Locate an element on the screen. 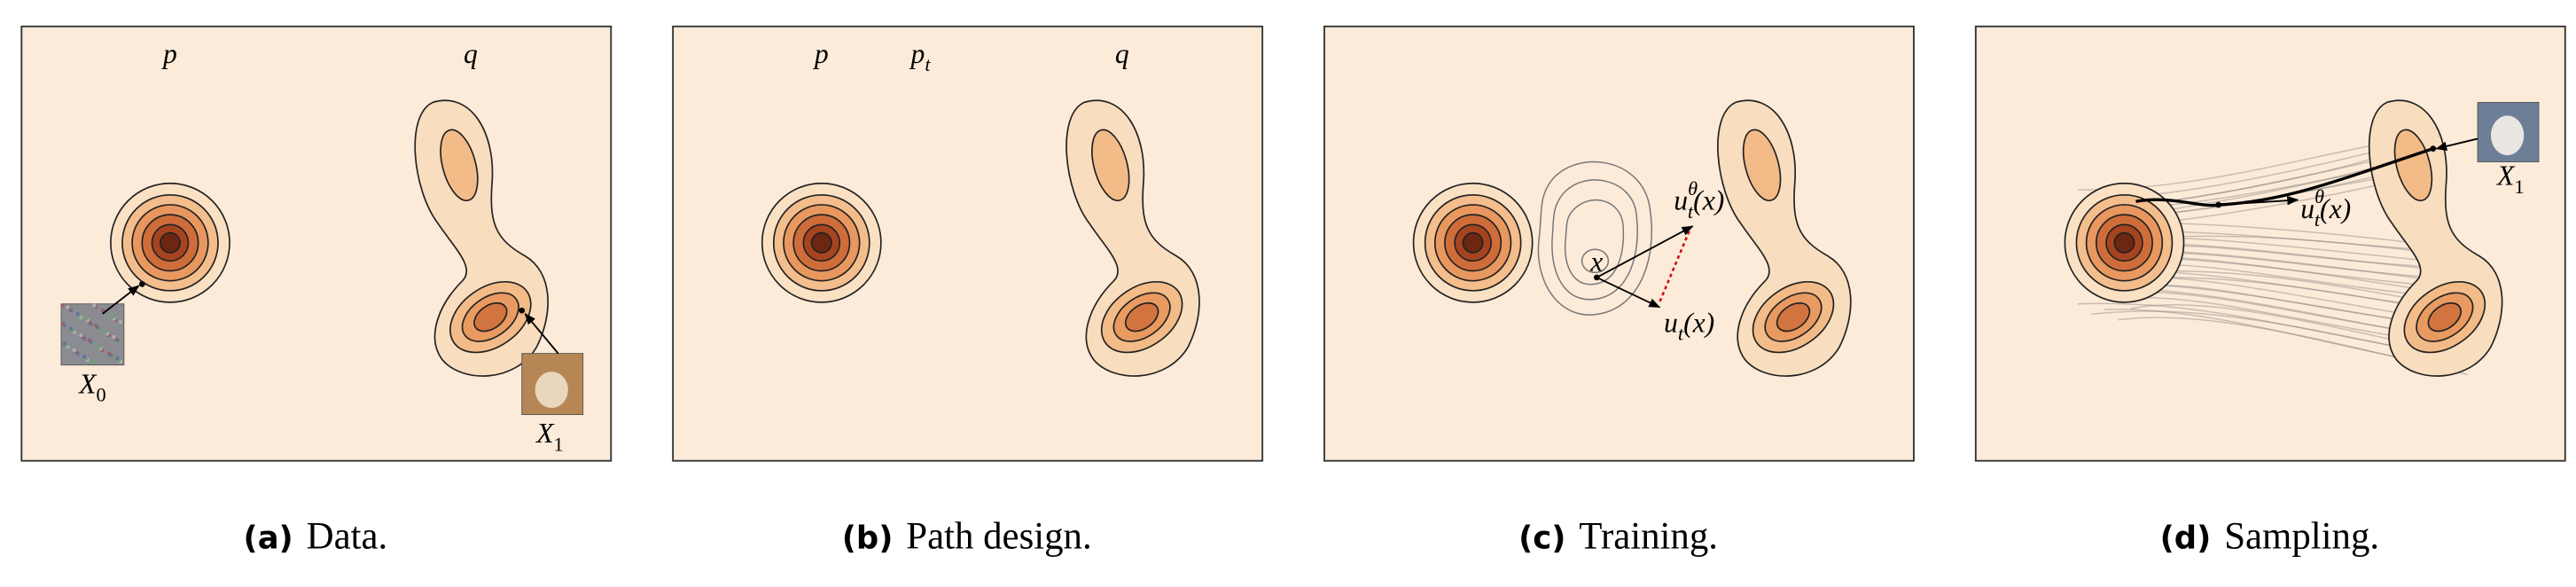  caption-text: Sampling. is located at coordinates (2301, 536).